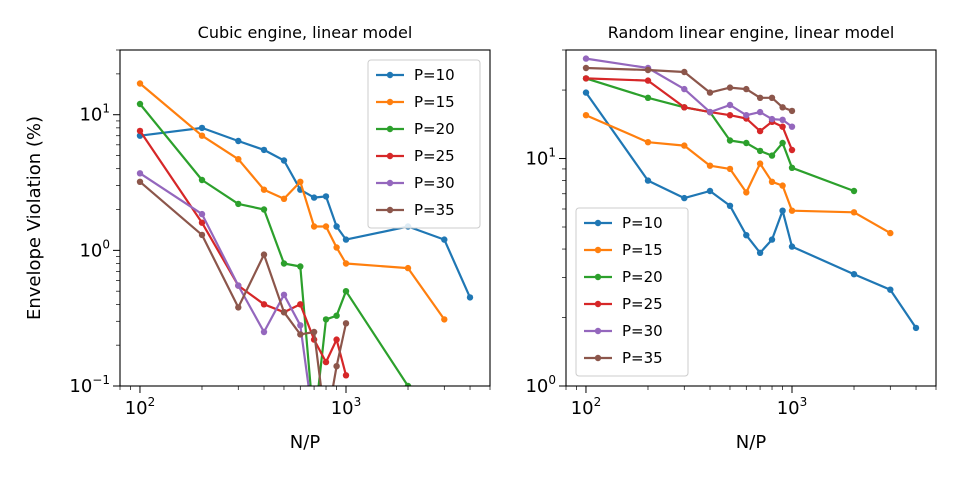 The width and height of the screenshot is (960, 480). I want to click on series-line-p15, so click(738, 174).